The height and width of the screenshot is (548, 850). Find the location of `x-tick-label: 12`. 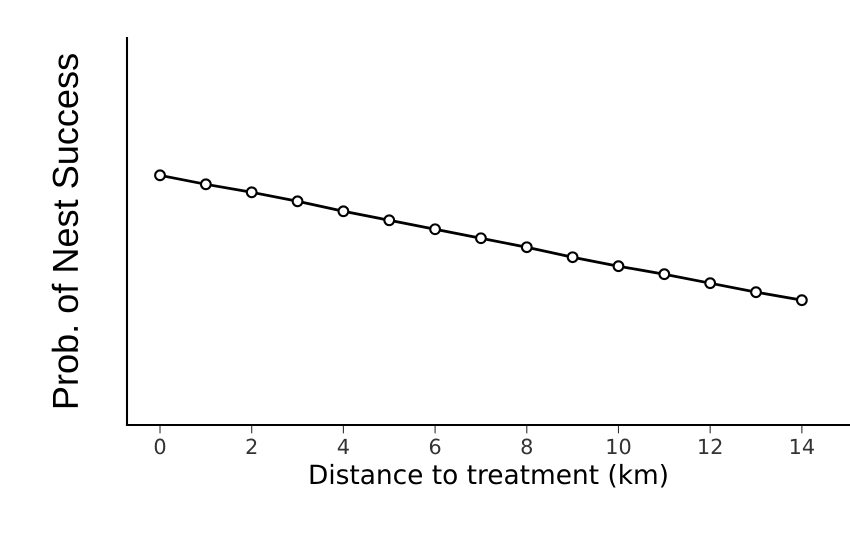

x-tick-label: 12 is located at coordinates (710, 446).